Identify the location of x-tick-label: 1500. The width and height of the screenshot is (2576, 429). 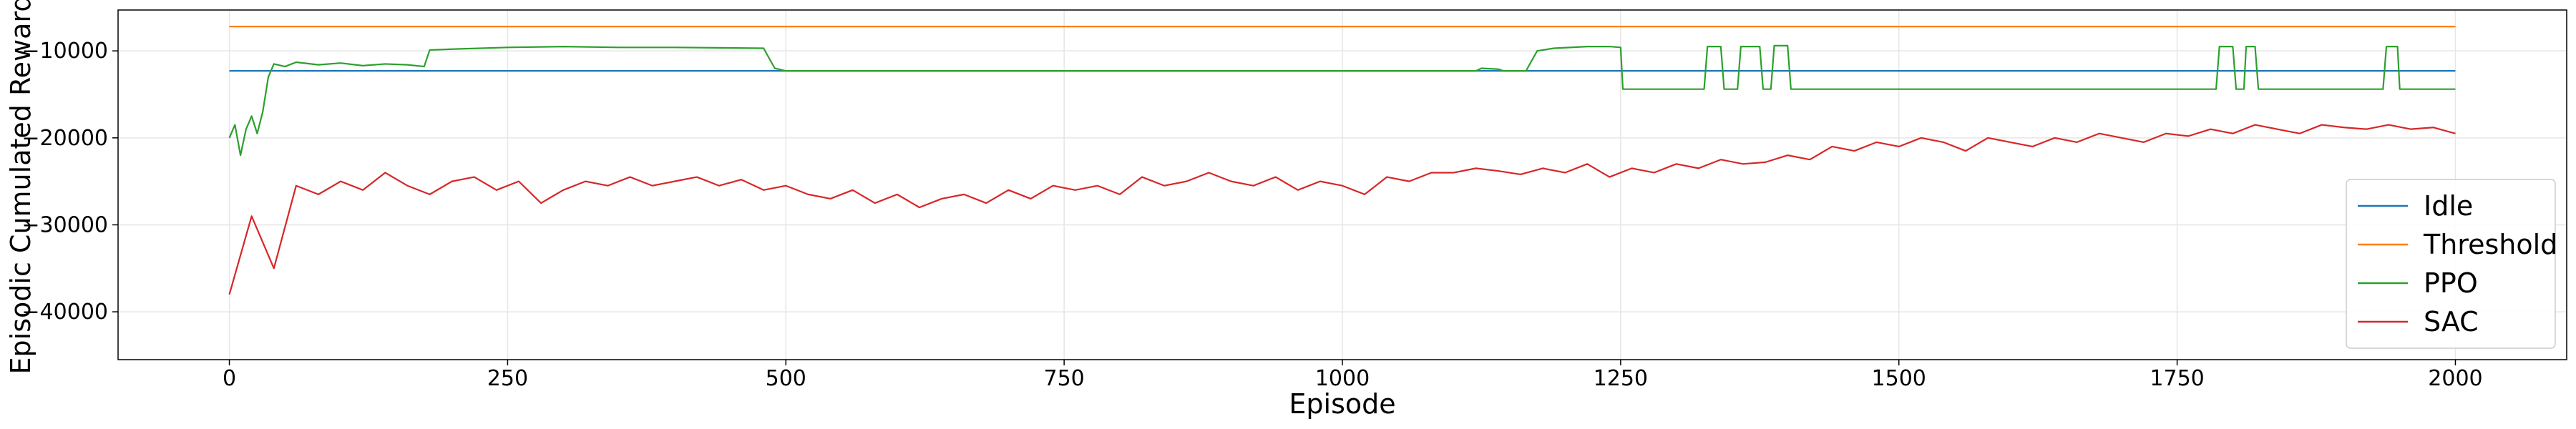
(1899, 378).